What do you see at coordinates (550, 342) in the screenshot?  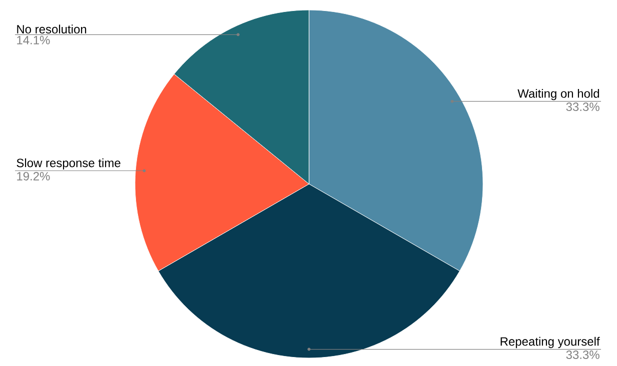 I see `slice-label: Repeating yourself` at bounding box center [550, 342].